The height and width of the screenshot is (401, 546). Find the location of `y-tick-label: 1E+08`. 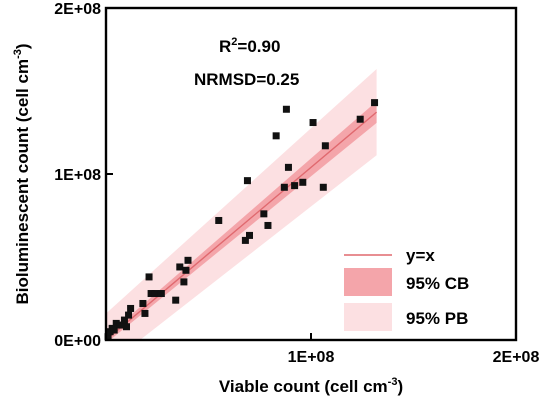

y-tick-label: 1E+08 is located at coordinates (77, 175).